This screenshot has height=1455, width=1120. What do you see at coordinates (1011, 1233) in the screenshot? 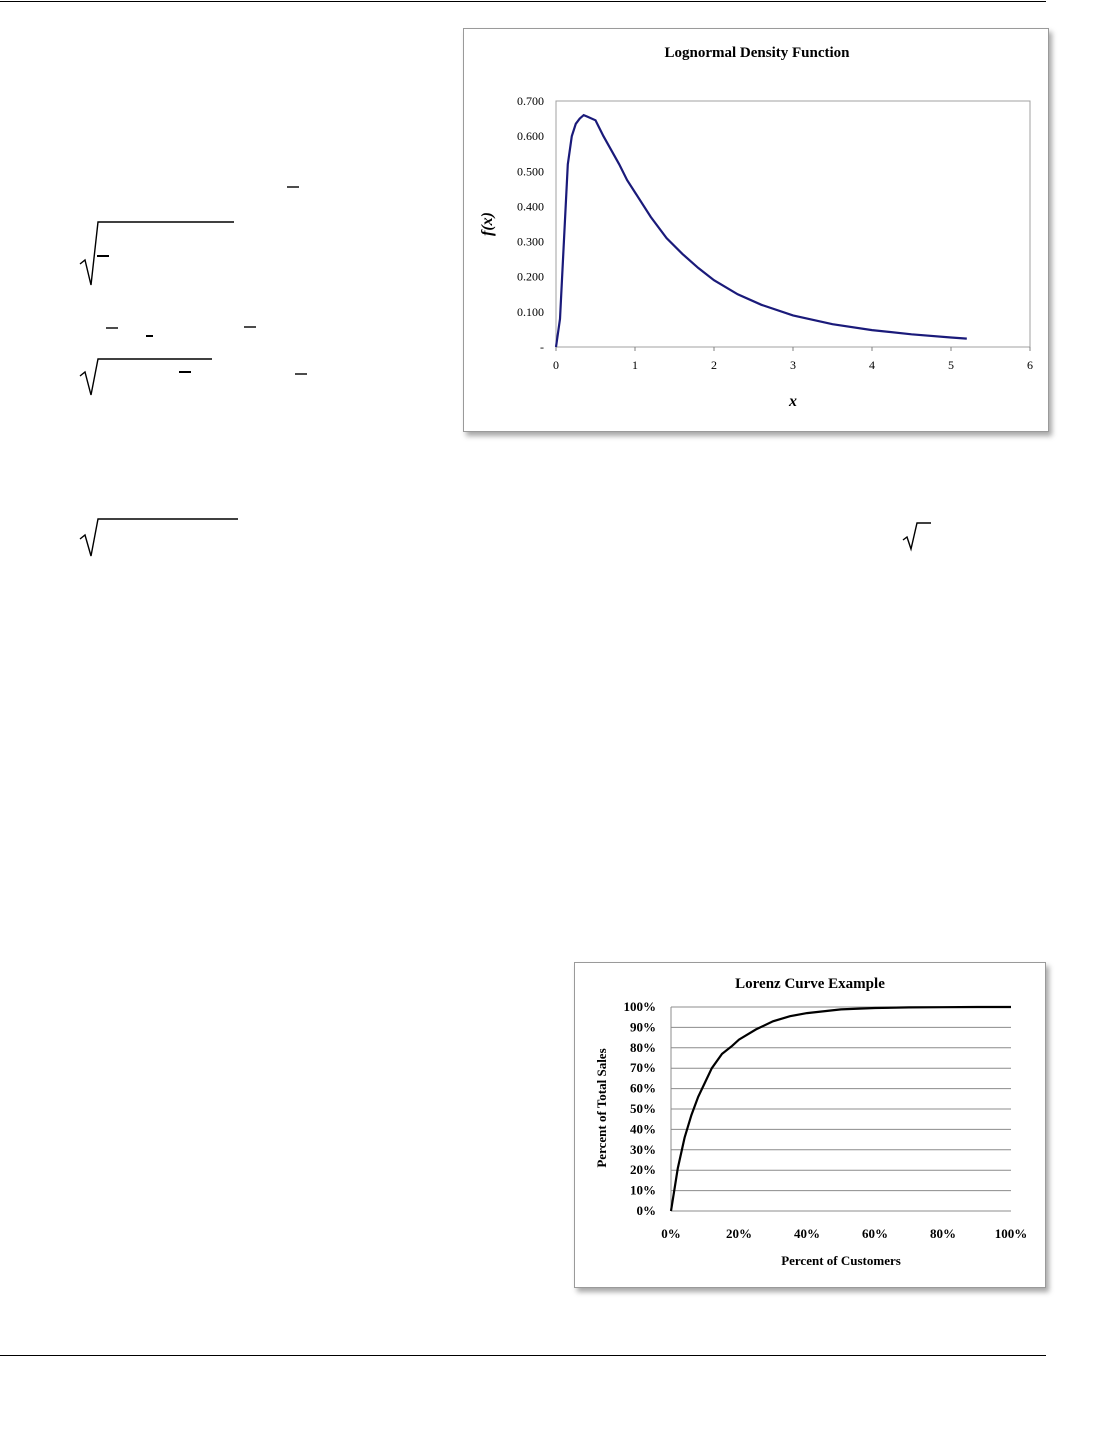
I see `x-tick-label: 100%` at bounding box center [1011, 1233].